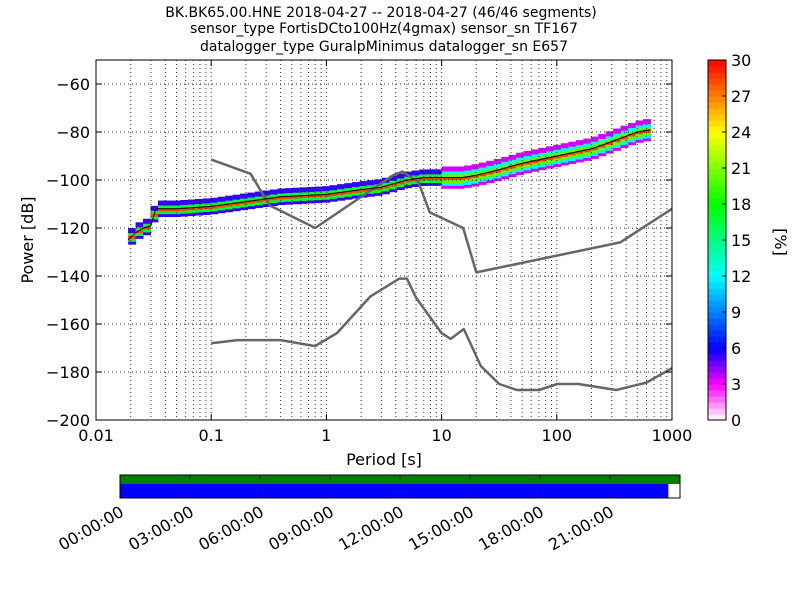  What do you see at coordinates (210, 435) in the screenshot?
I see `x-tick-label: 0.1` at bounding box center [210, 435].